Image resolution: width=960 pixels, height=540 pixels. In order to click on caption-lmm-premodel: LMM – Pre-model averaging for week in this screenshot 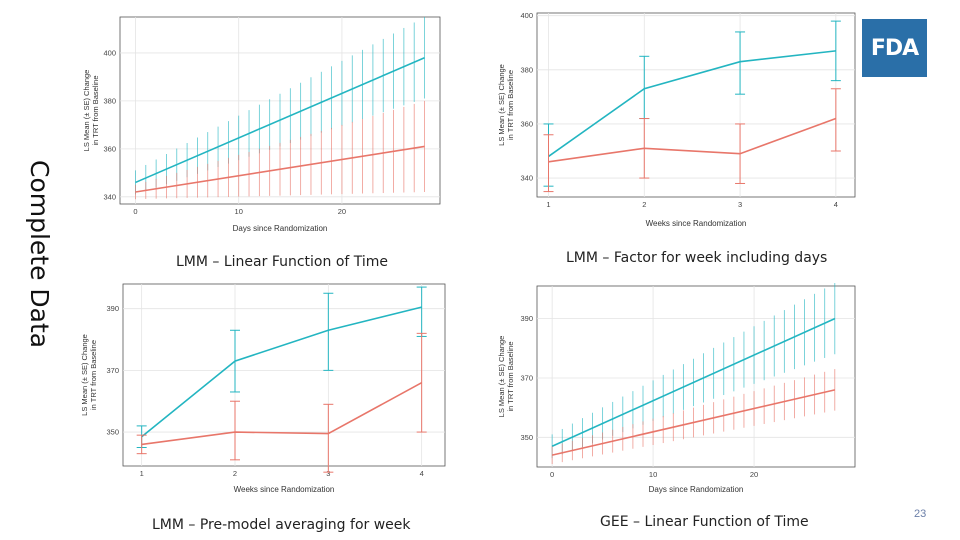, I will do `click(281, 525)`.